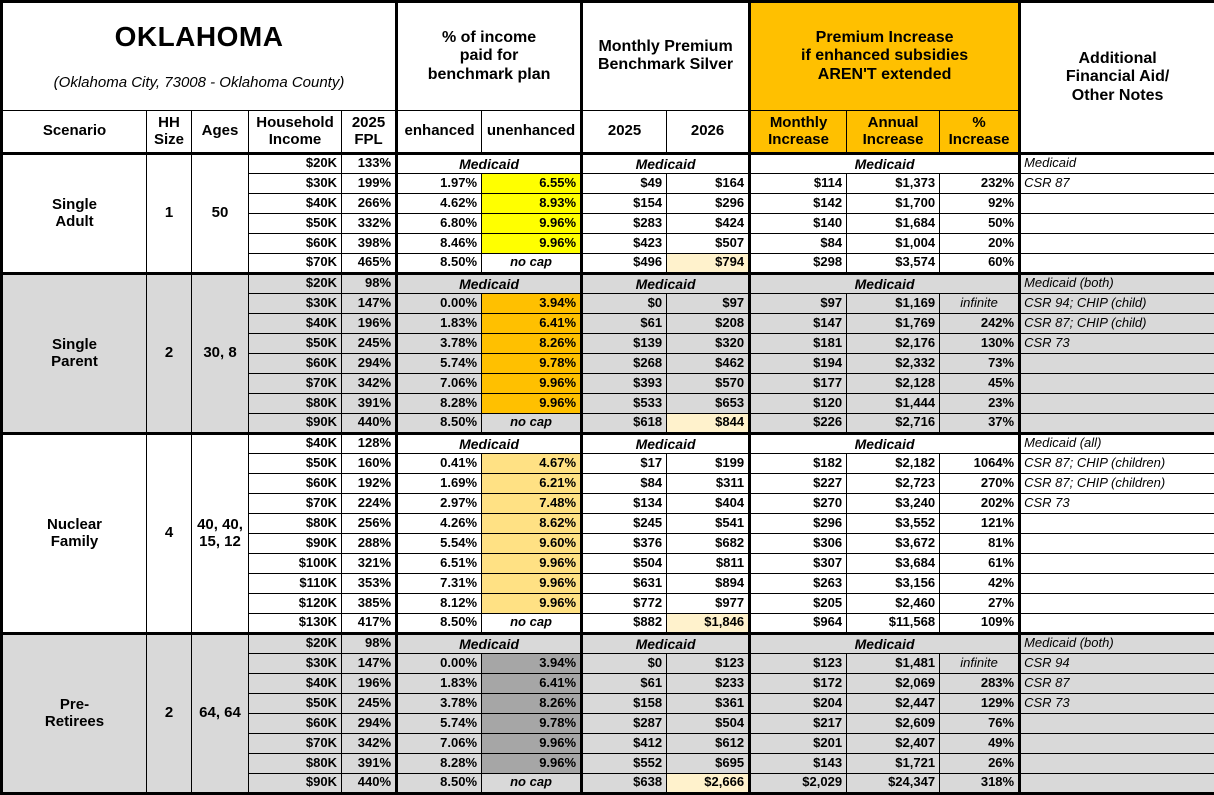 Image resolution: width=1214 pixels, height=795 pixels. Describe the element at coordinates (708, 483) in the screenshot. I see `cell-premium-2026: $311` at that location.